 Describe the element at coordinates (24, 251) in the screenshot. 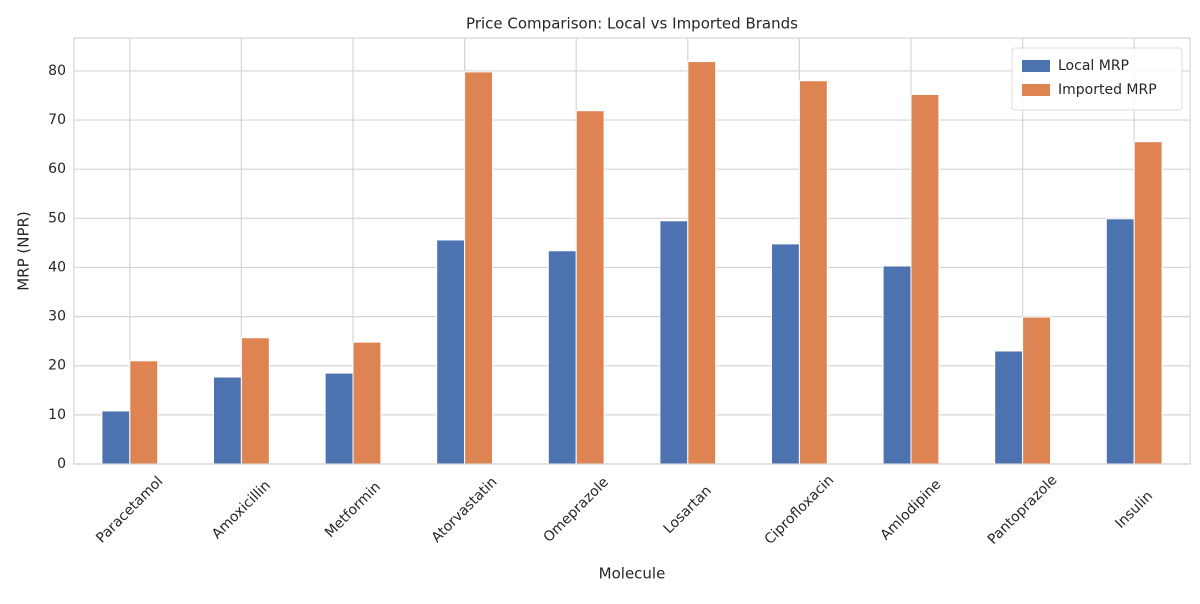

I see `y-axis-label: MRP (NPR)` at that location.